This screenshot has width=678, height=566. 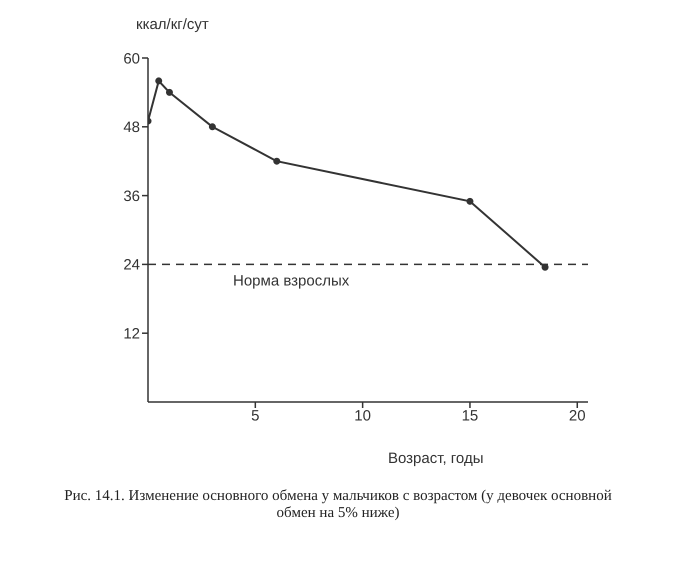 I want to click on y-tick-label: 60, so click(x=131, y=59).